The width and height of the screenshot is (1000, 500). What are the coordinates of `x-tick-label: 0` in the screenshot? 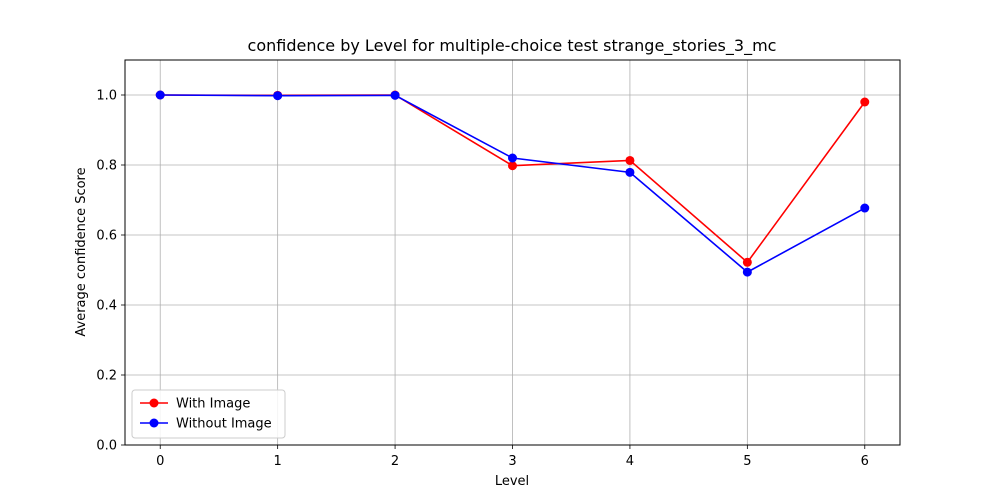 It's located at (160, 461).